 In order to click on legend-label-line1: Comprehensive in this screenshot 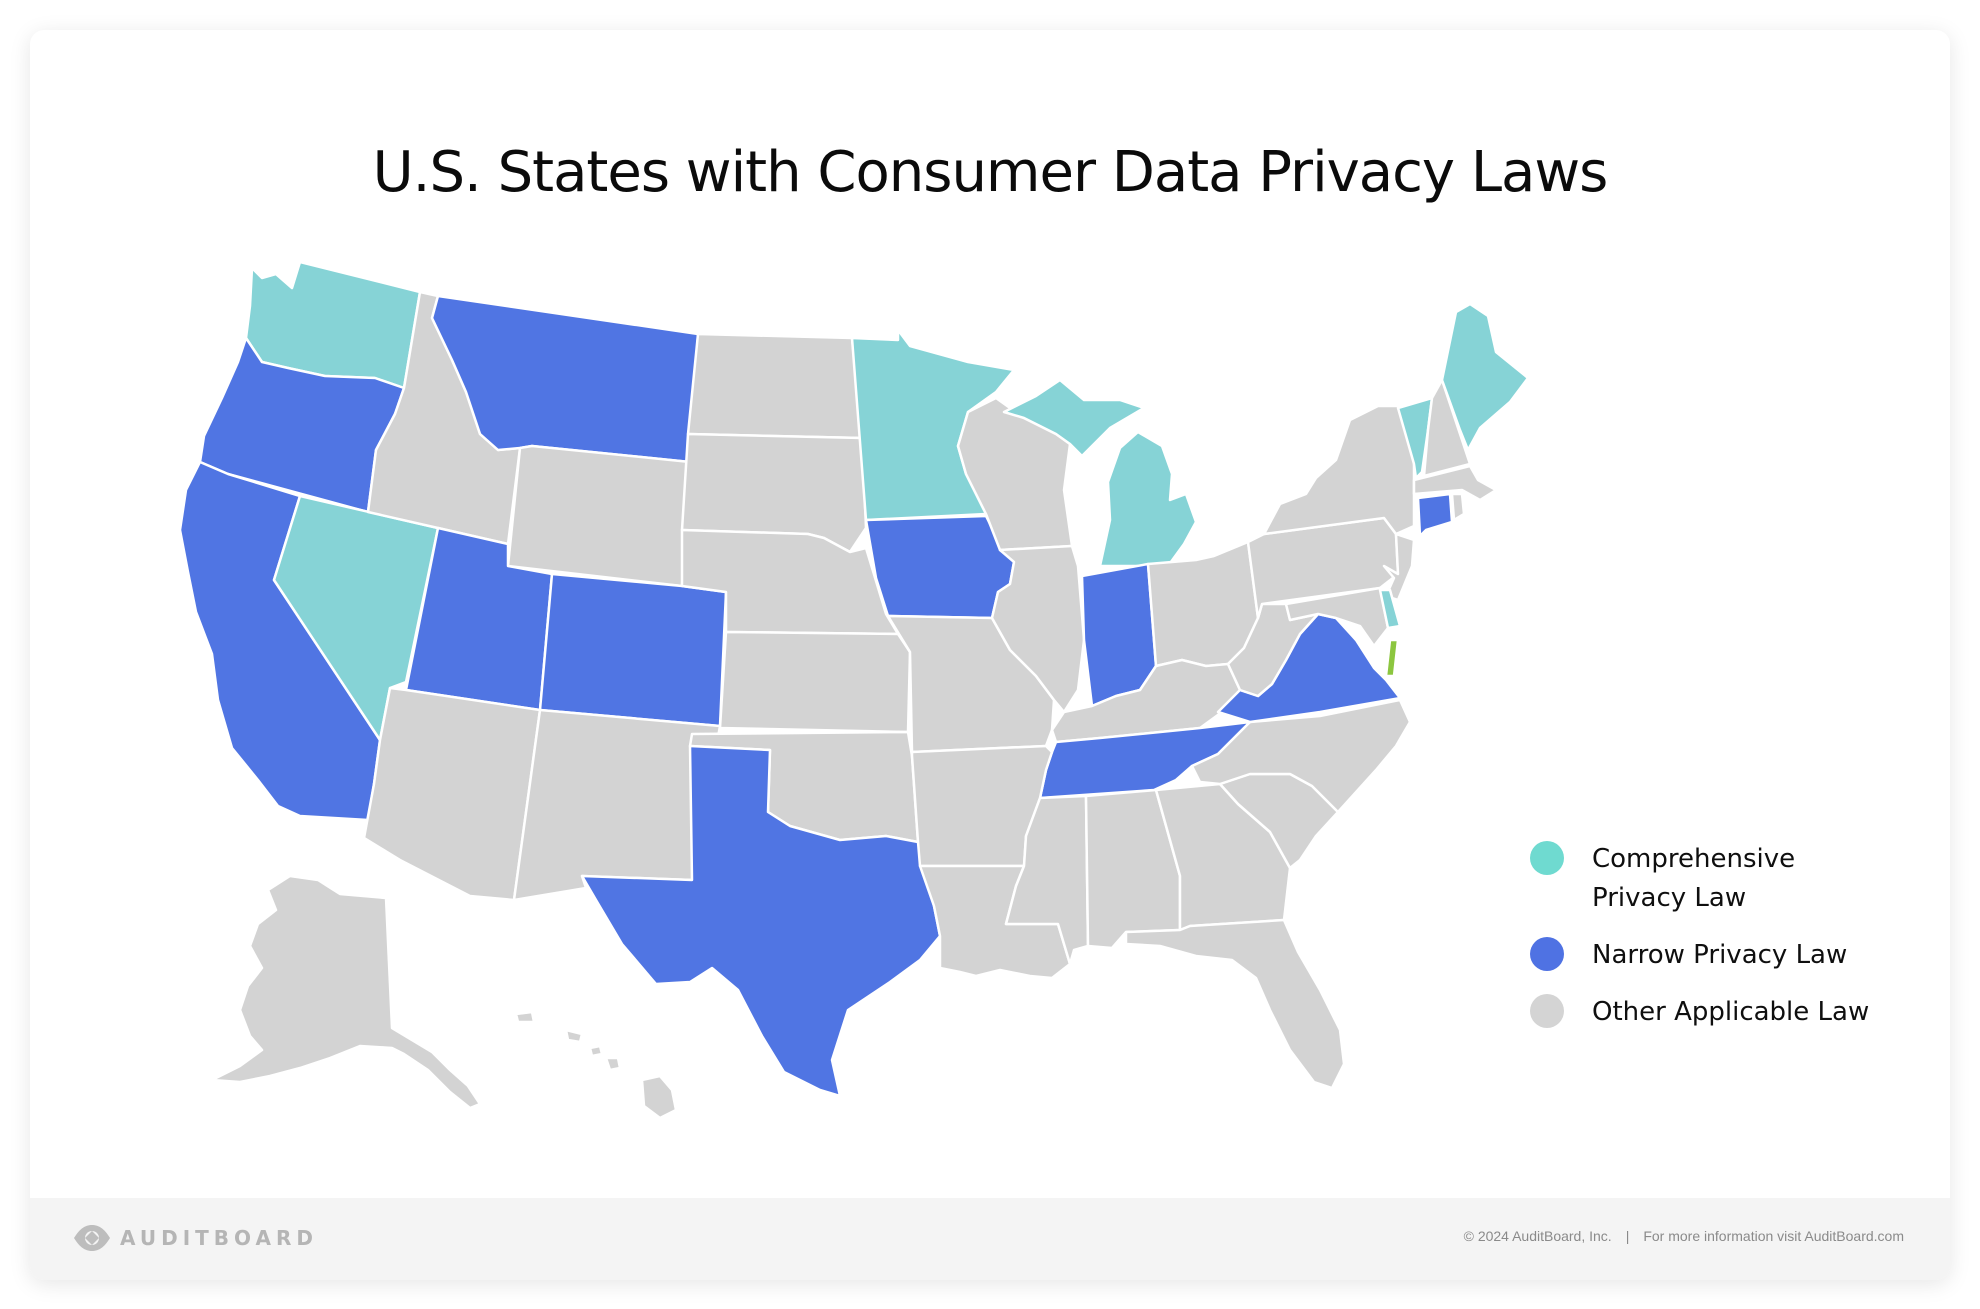, I will do `click(1694, 859)`.